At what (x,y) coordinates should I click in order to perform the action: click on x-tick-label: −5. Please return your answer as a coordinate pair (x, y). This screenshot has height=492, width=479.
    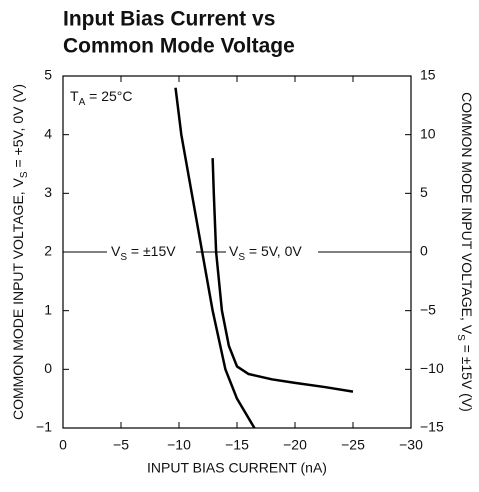
    Looking at the image, I should click on (121, 445).